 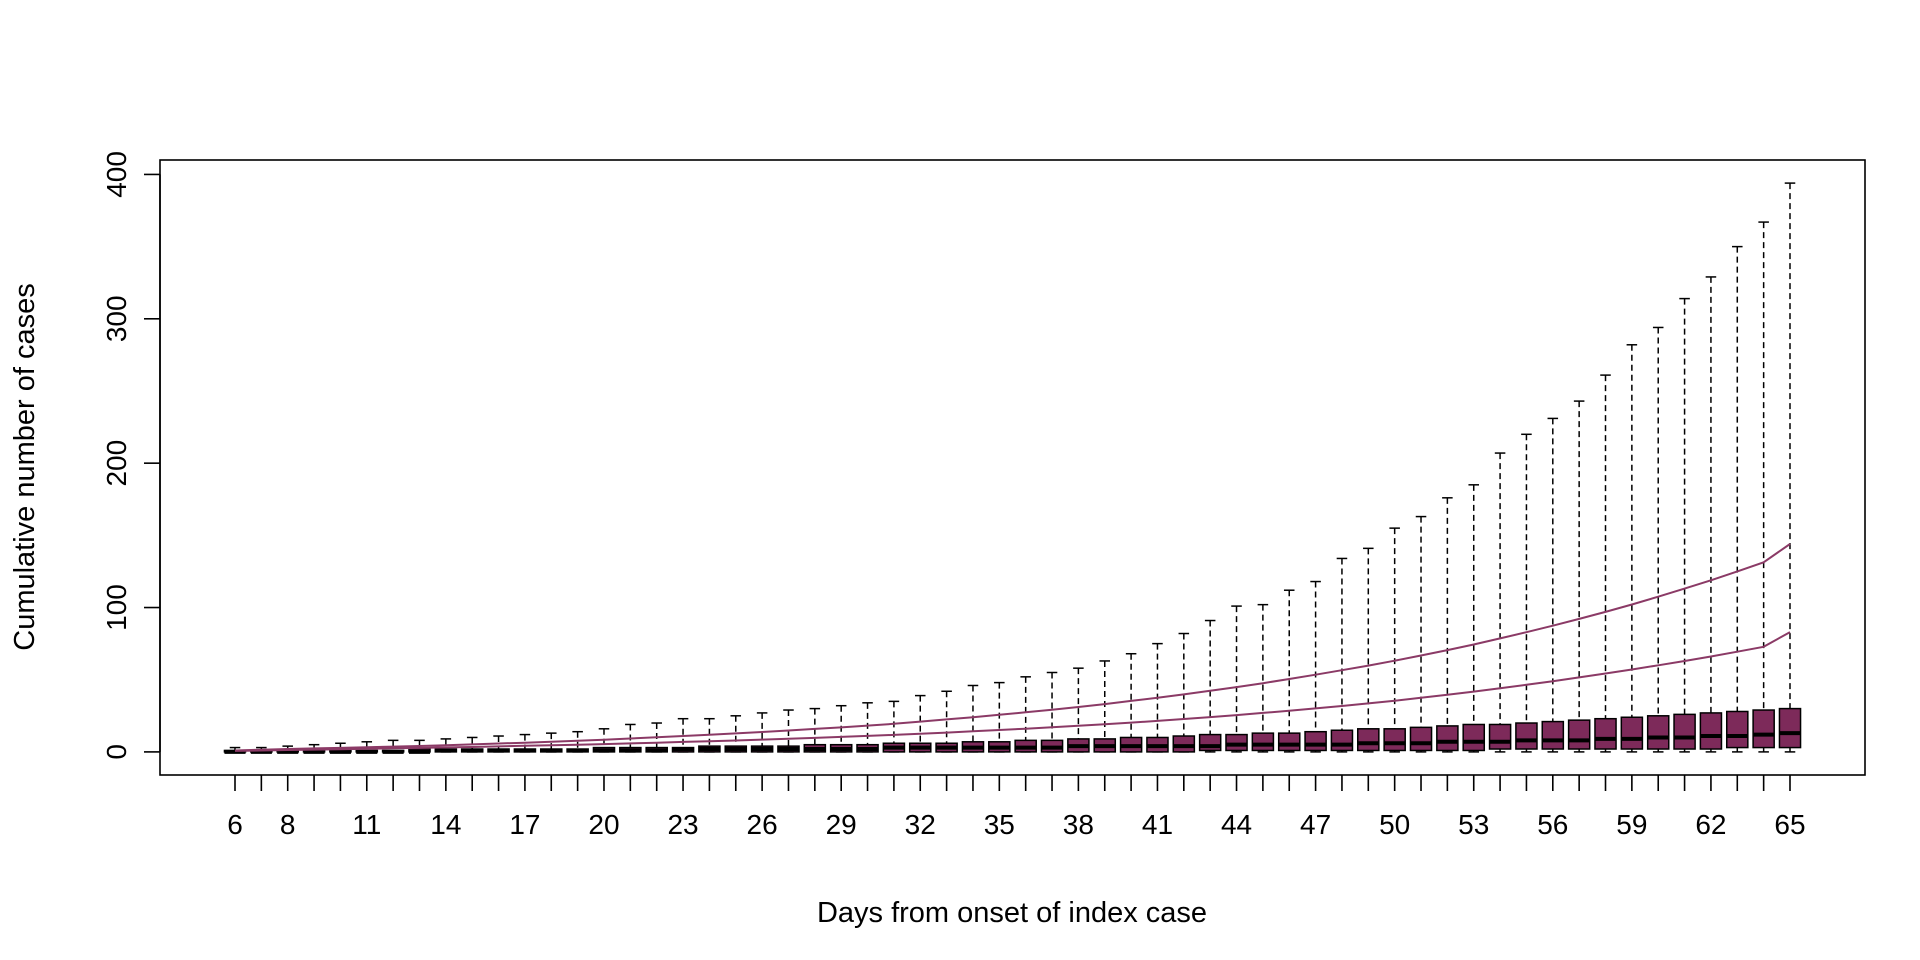 What do you see at coordinates (116, 607) in the screenshot?
I see `y-tick-label: 100` at bounding box center [116, 607].